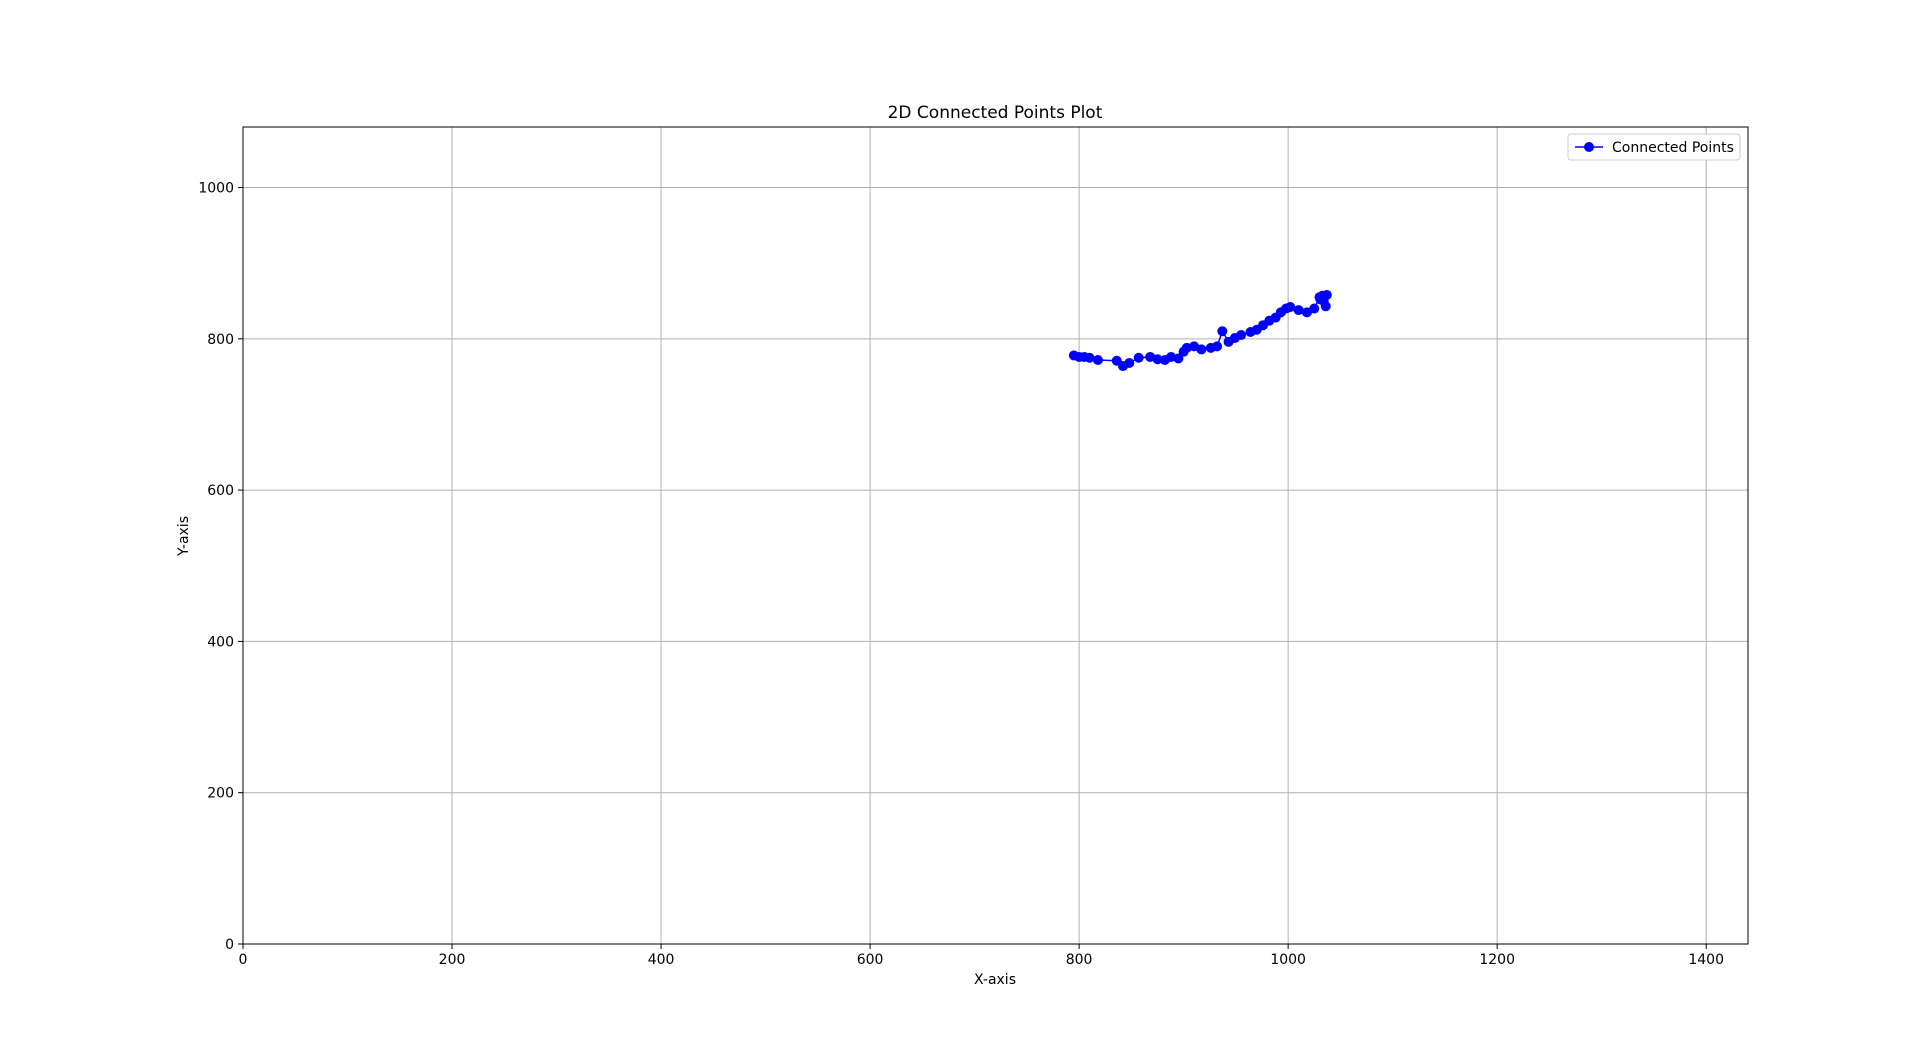 This screenshot has width=1920, height=1048. What do you see at coordinates (220, 794) in the screenshot?
I see `y-tick-label: 200` at bounding box center [220, 794].